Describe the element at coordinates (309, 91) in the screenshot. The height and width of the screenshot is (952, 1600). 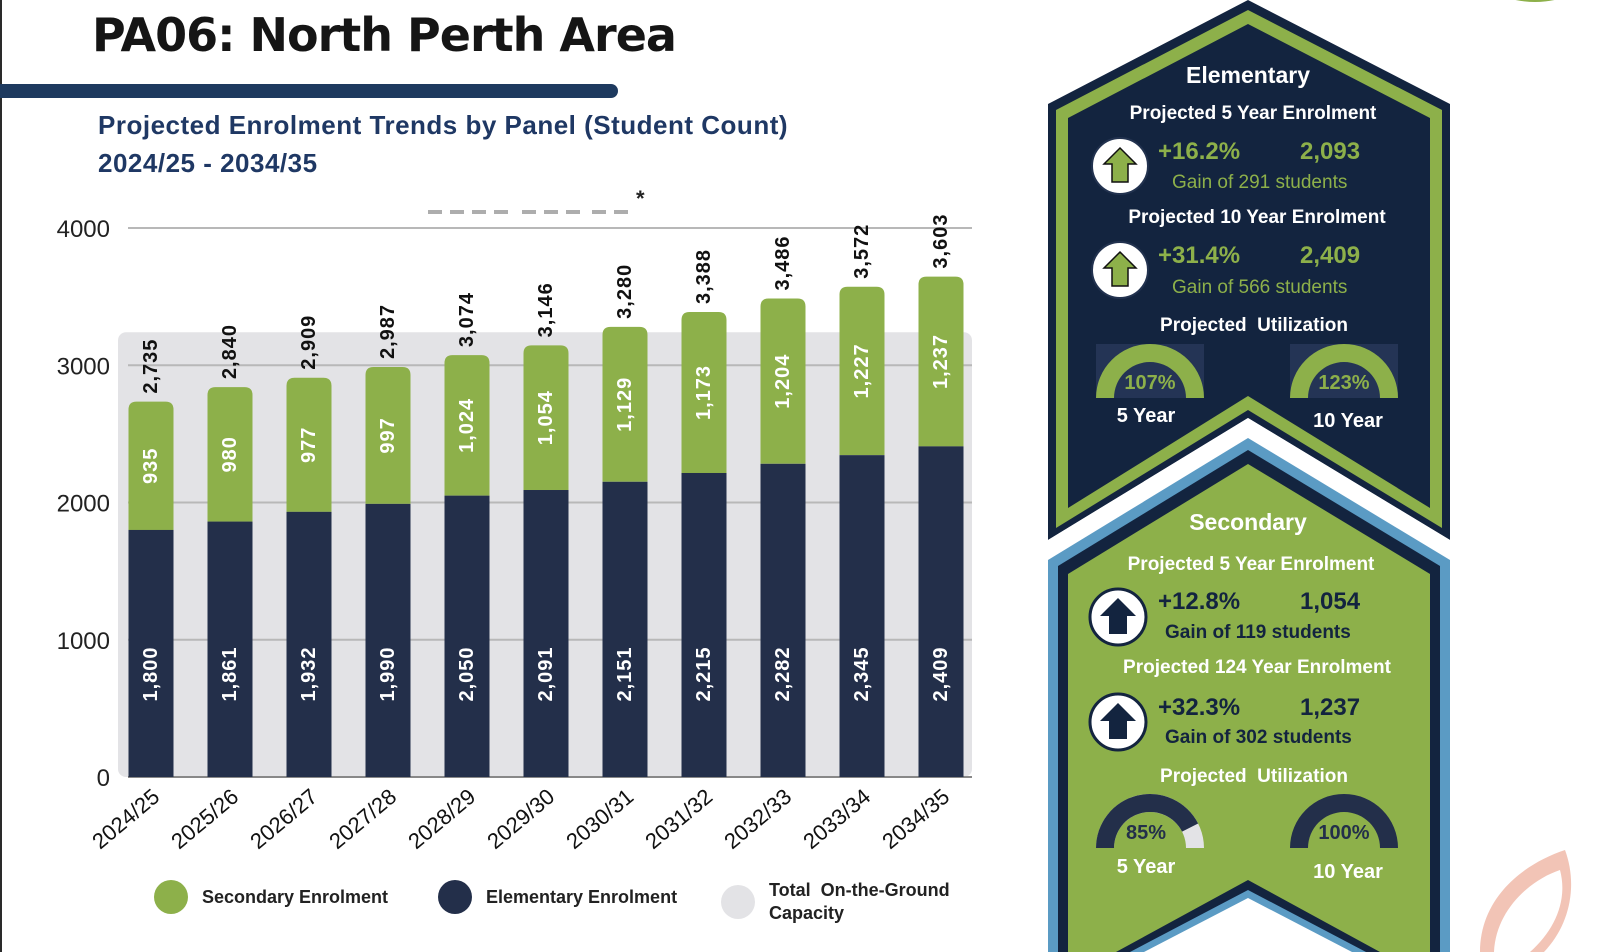
I see `title-underline-bar` at that location.